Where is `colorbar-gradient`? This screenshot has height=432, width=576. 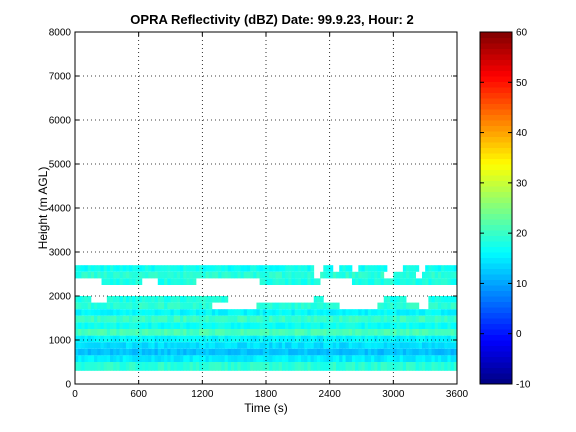
colorbar-gradient is located at coordinates (496, 208).